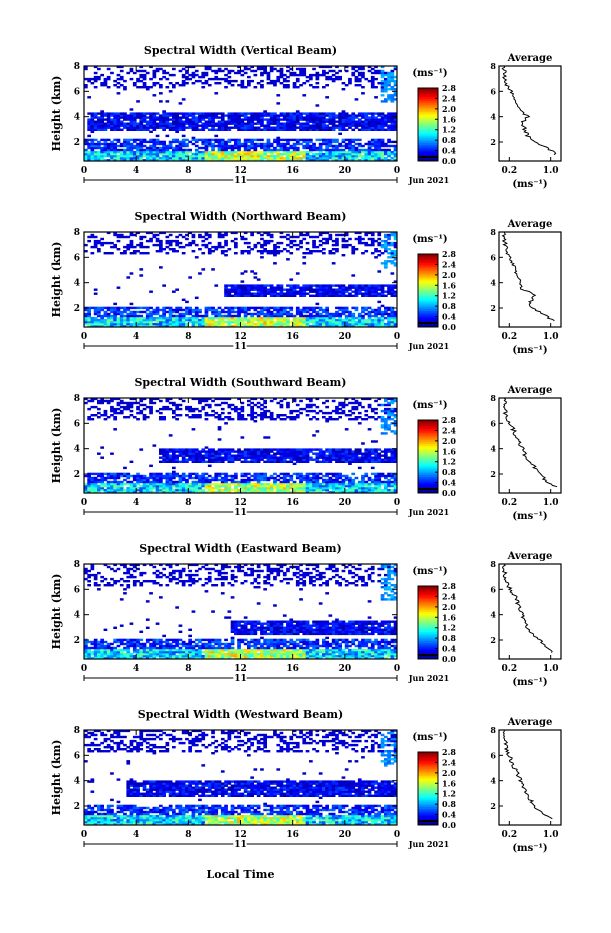  Describe the element at coordinates (449, 140) in the screenshot. I see `colorbar-tick-label: 0.8` at that location.